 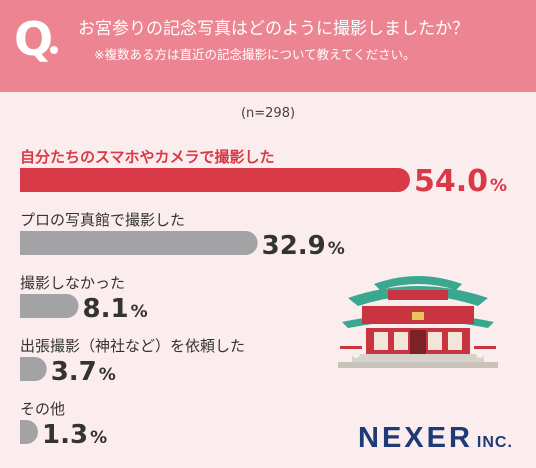 I want to click on value-label: 3.7%, so click(x=83, y=372).